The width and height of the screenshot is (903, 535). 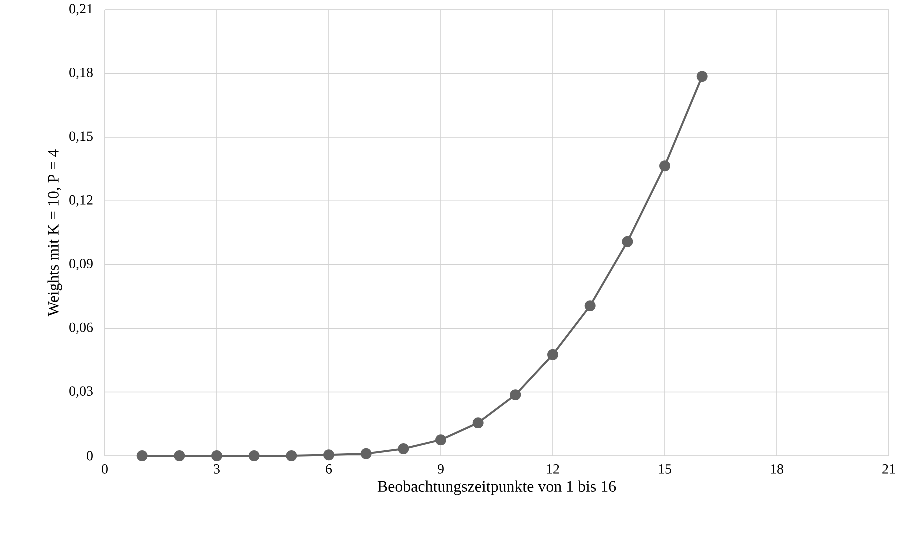 What do you see at coordinates (441, 469) in the screenshot?
I see `x-tick-label: 9` at bounding box center [441, 469].